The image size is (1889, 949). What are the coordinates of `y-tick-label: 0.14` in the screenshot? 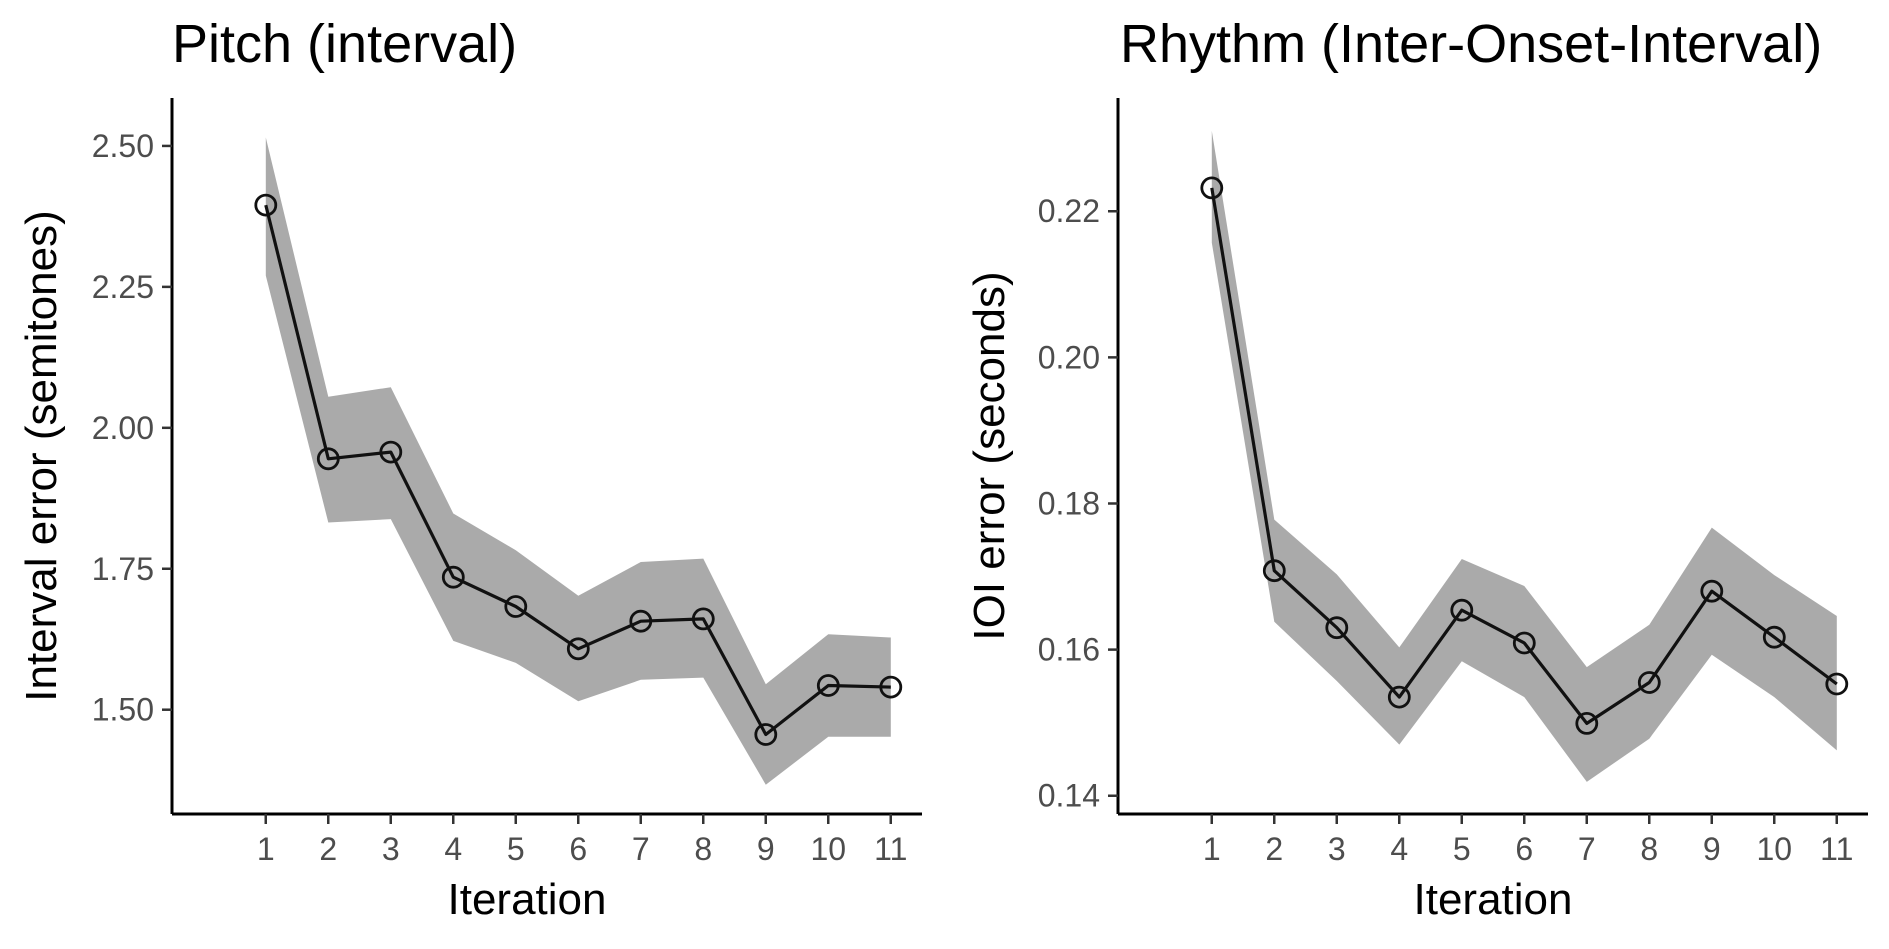 It's located at (1069, 796).